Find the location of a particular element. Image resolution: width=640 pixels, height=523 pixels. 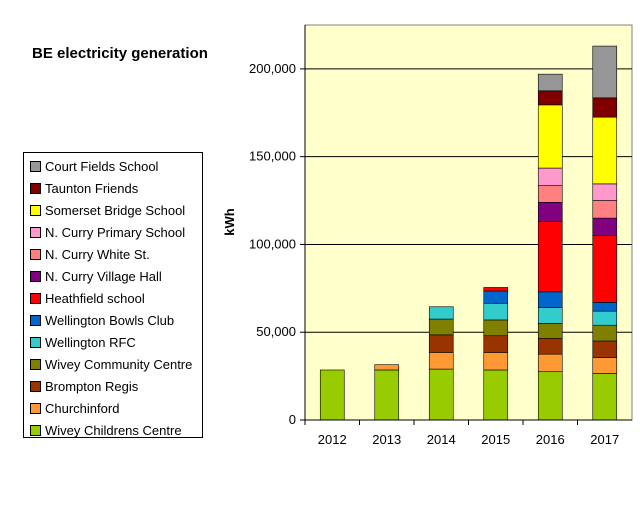

legend-label: Wivey Childrens Centre is located at coordinates (113, 430).